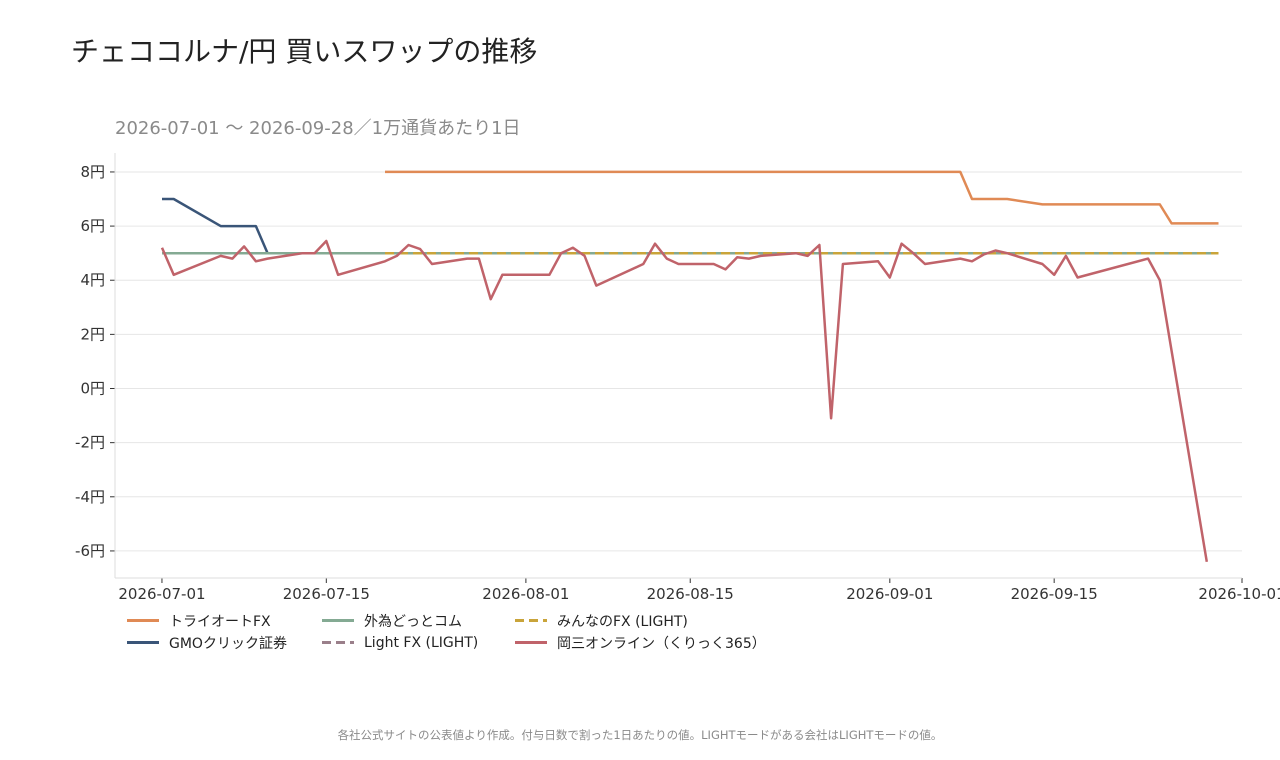 Image resolution: width=1280 pixels, height=760 pixels. I want to click on x-tick-label: 2026-09-15, so click(1054, 594).